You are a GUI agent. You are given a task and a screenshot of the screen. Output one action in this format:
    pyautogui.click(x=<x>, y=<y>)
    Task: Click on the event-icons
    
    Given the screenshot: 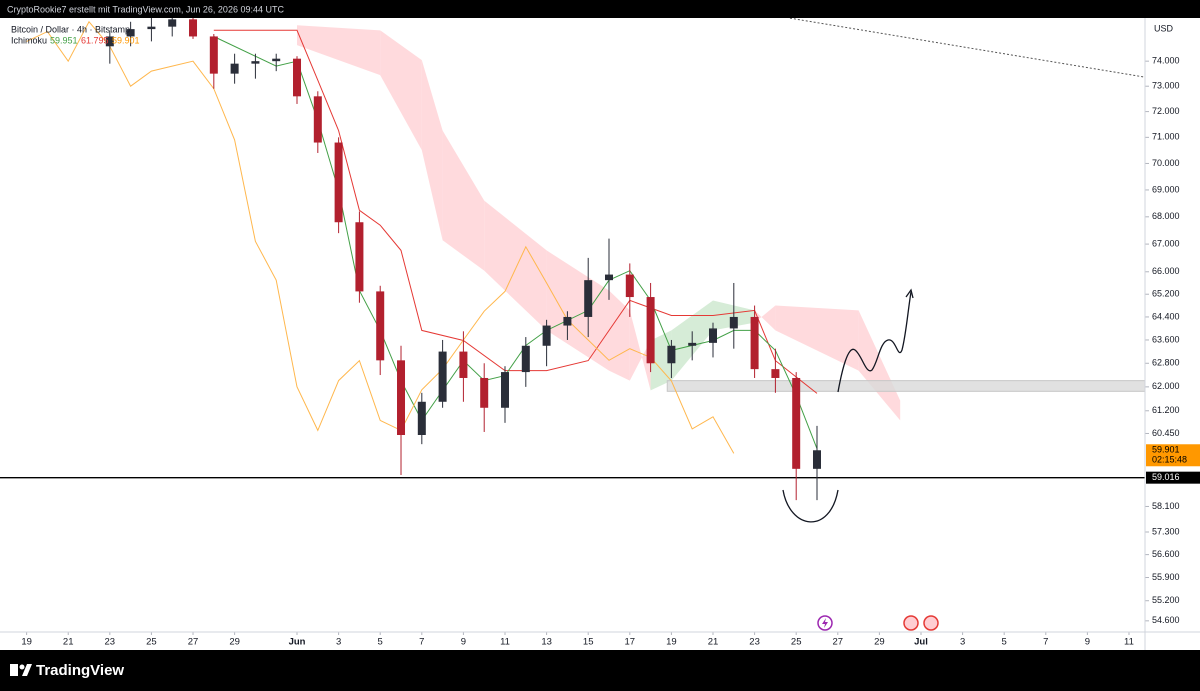 What is the action you would take?
    pyautogui.click(x=878, y=623)
    